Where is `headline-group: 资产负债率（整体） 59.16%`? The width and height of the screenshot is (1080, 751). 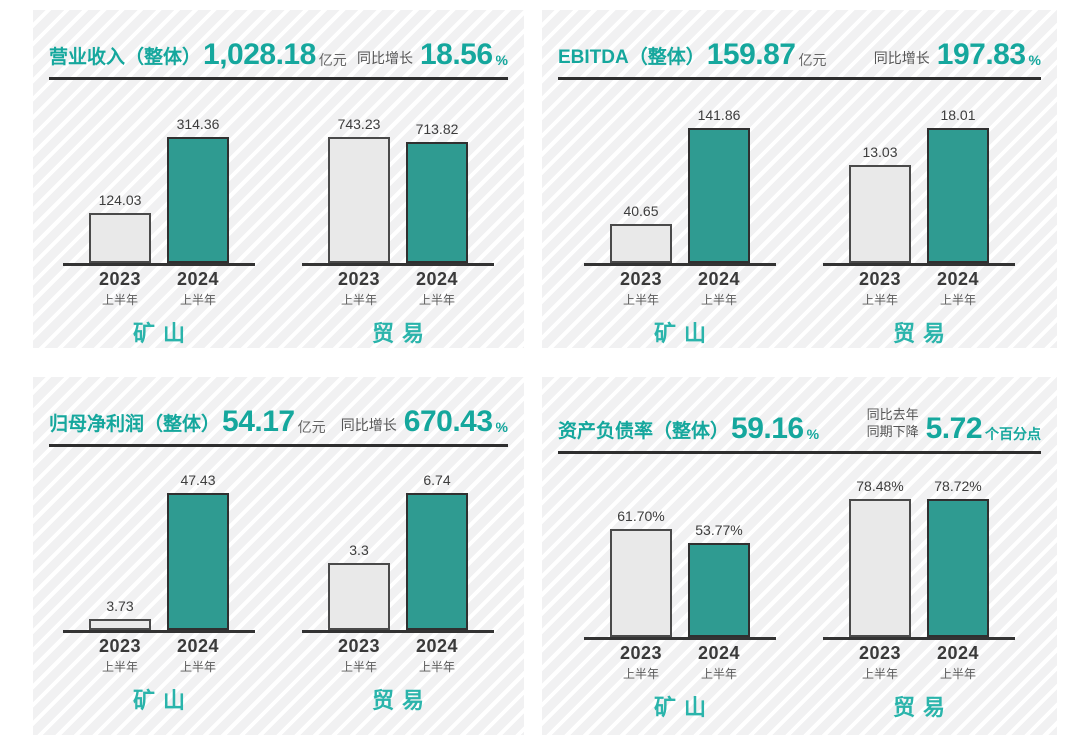
headline-group: 资产负债率（整体） 59.16% is located at coordinates (689, 428).